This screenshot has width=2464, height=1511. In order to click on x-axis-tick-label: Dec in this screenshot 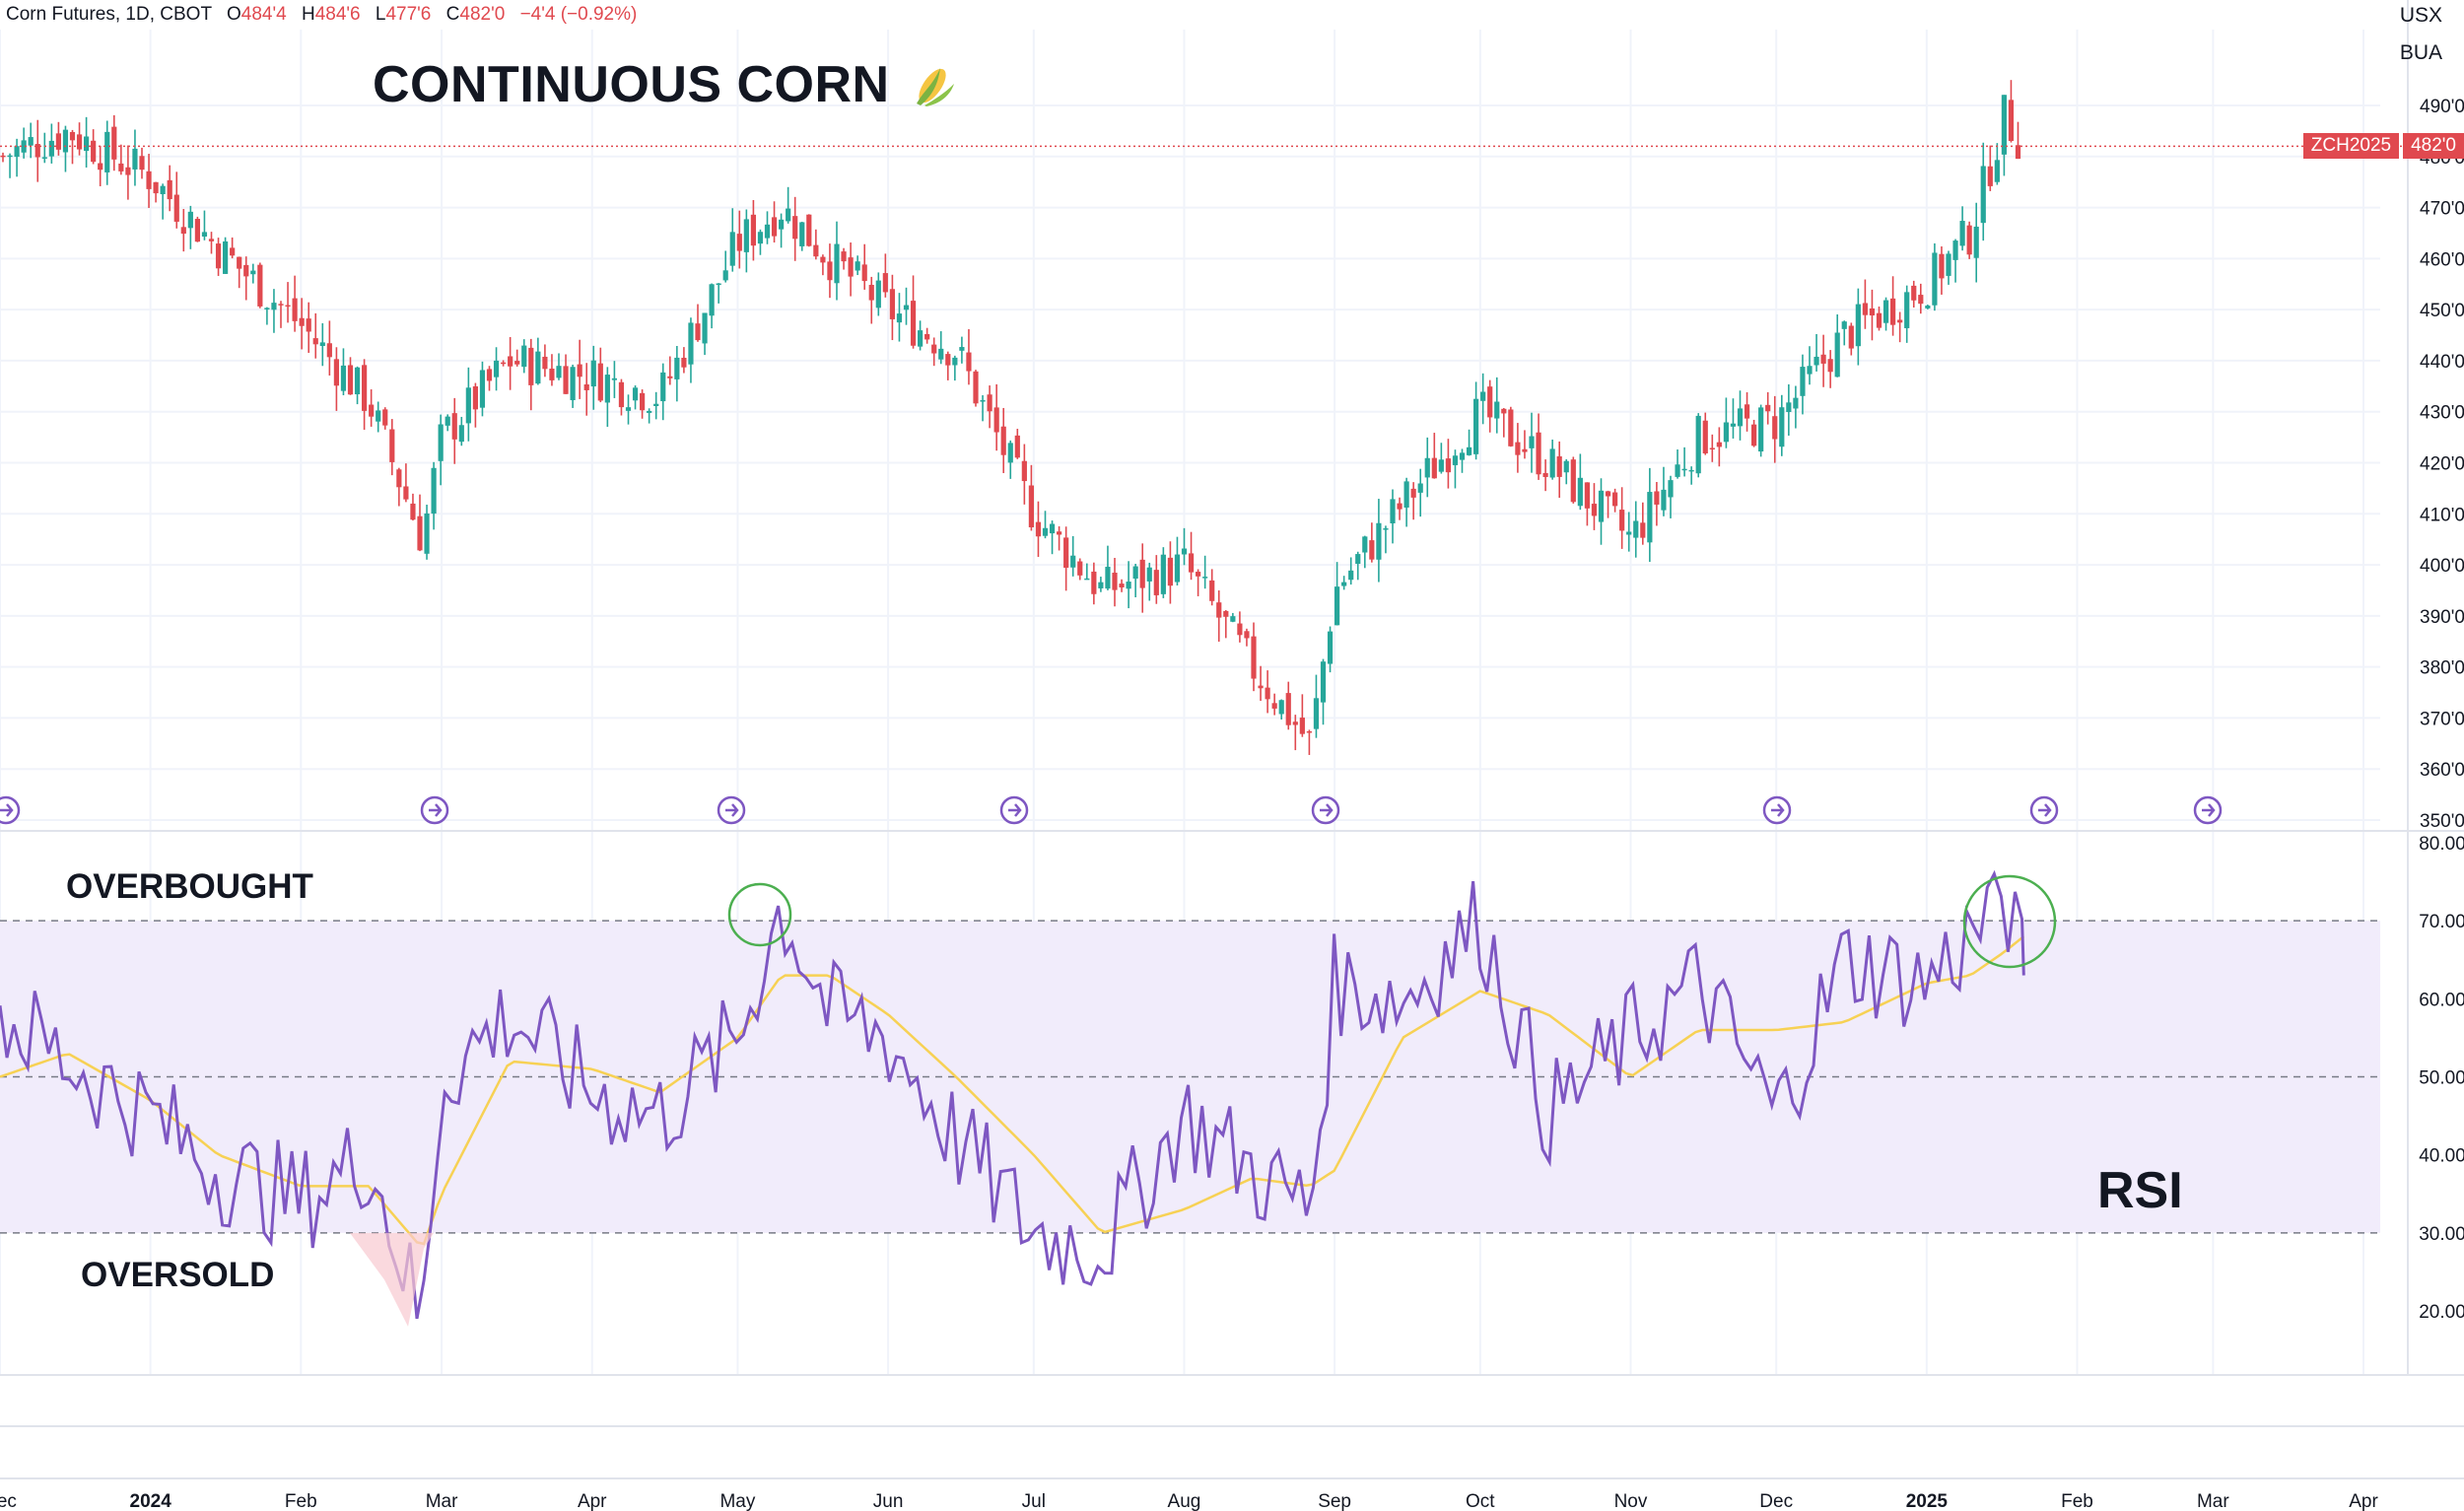, I will do `click(8, 1501)`.